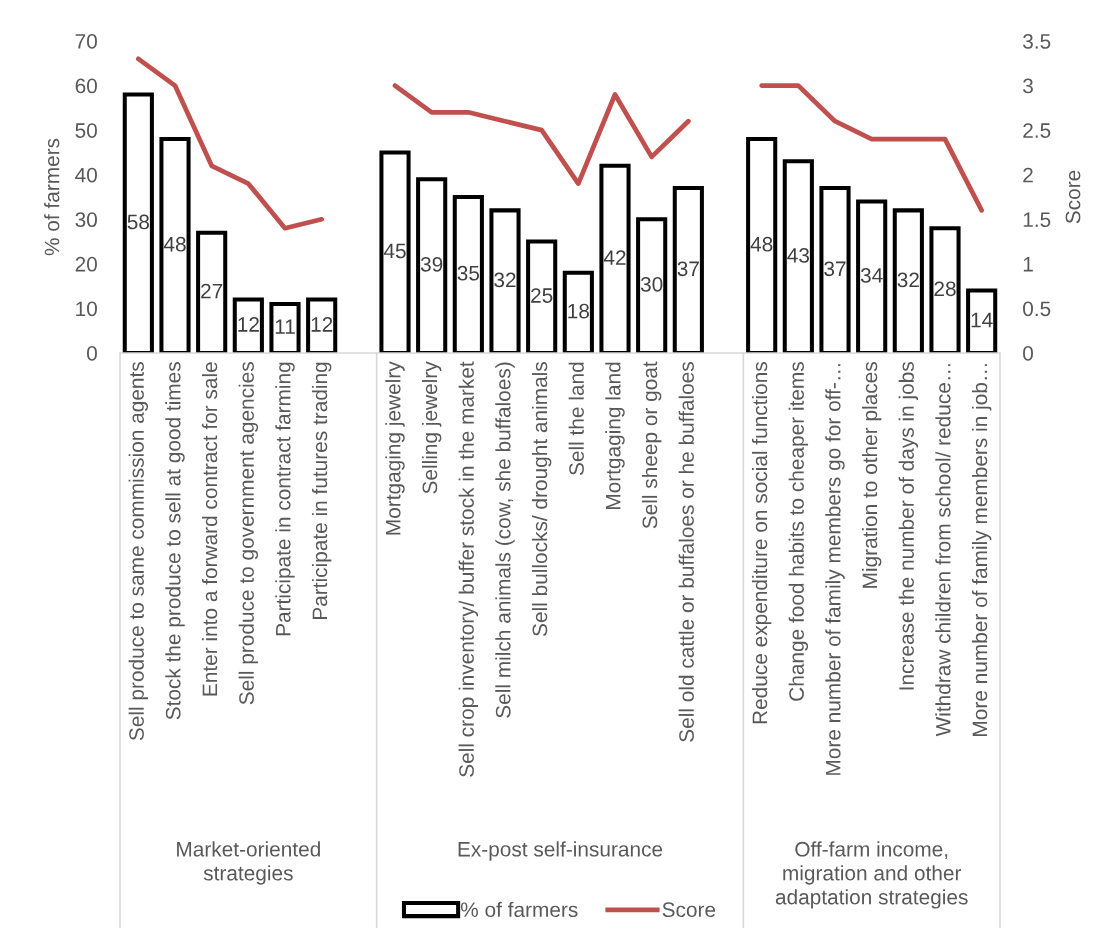 Image resolution: width=1110 pixels, height=946 pixels. Describe the element at coordinates (285, 326) in the screenshot. I see `data-label: 11` at that location.